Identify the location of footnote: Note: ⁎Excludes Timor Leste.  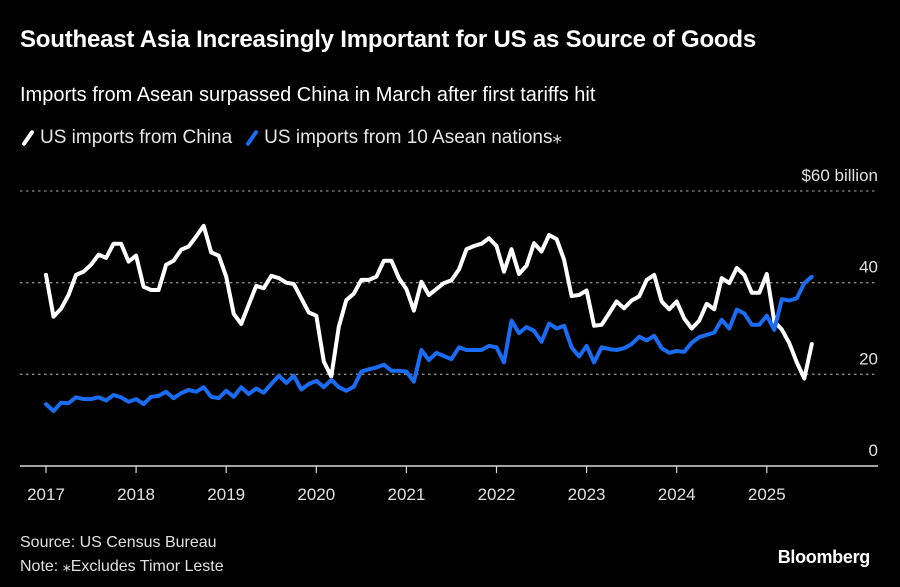
(122, 566).